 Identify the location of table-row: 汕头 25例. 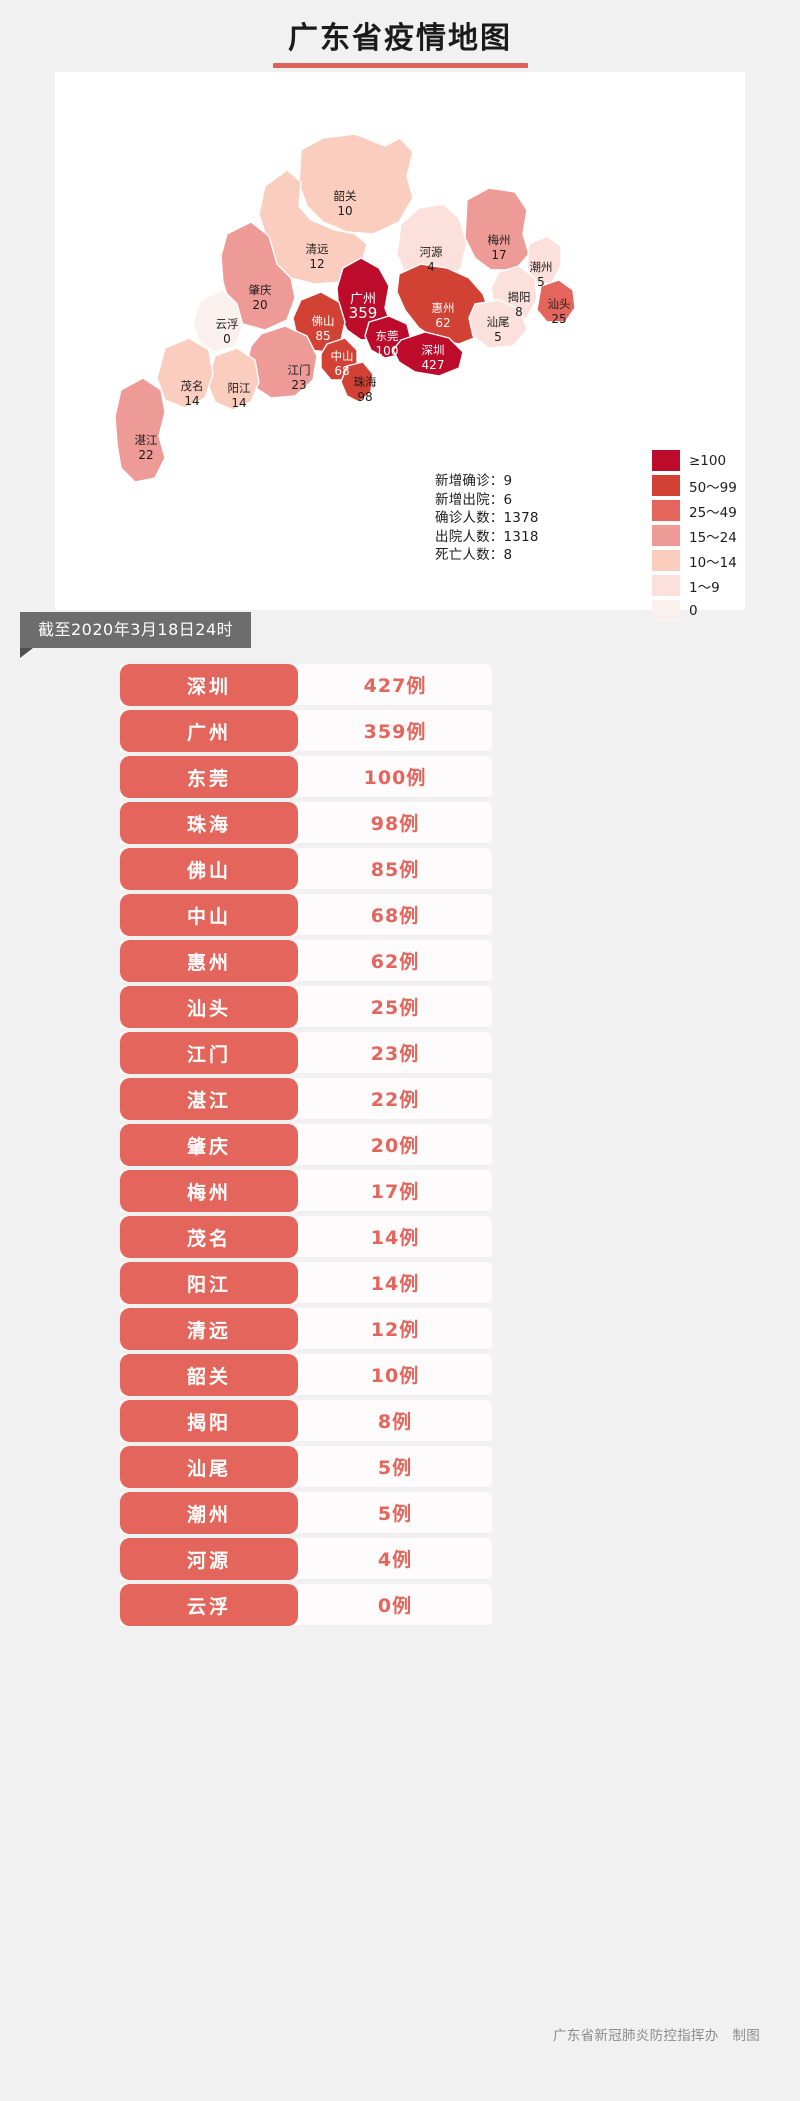
(306, 1007).